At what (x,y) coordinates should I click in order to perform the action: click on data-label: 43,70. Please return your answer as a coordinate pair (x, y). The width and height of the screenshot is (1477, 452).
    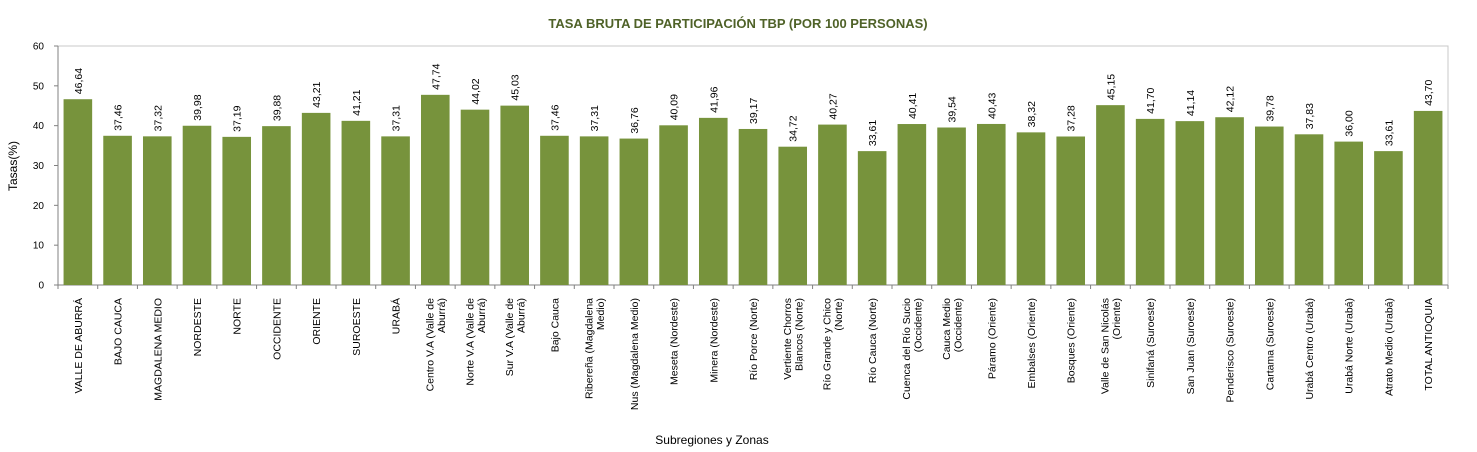
    Looking at the image, I should click on (1429, 92).